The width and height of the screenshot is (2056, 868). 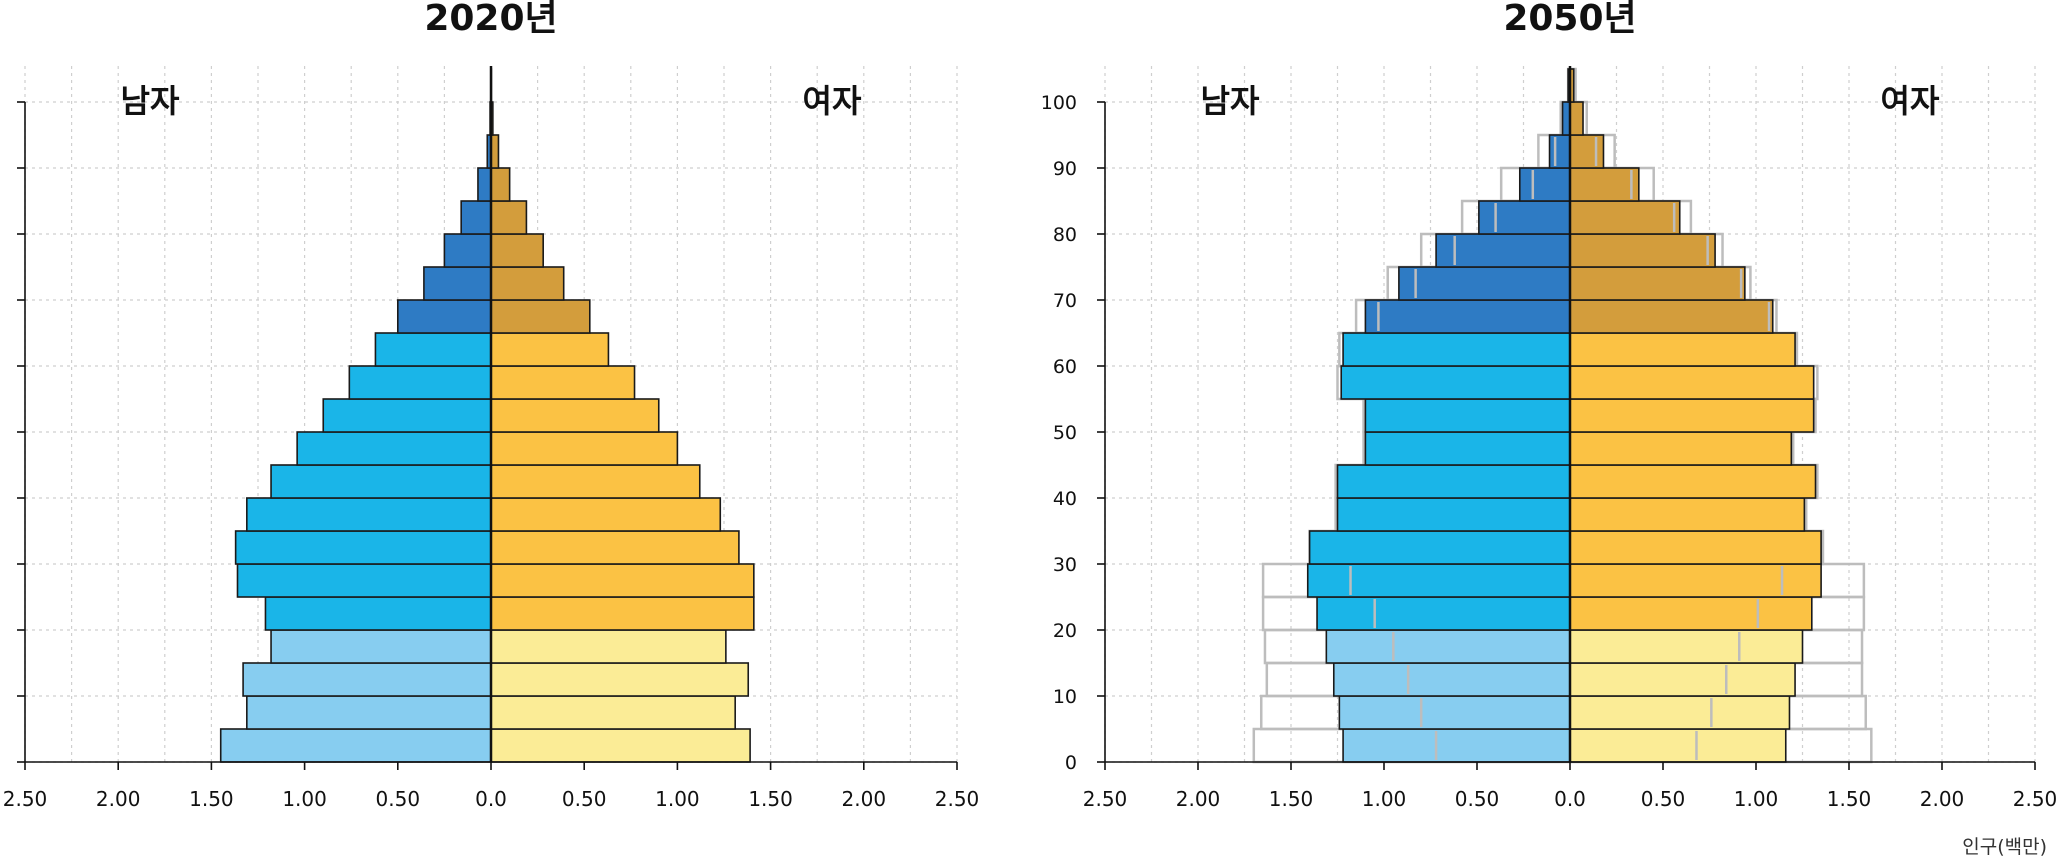 I want to click on y-tick-label: 70, so click(x=1065, y=301).